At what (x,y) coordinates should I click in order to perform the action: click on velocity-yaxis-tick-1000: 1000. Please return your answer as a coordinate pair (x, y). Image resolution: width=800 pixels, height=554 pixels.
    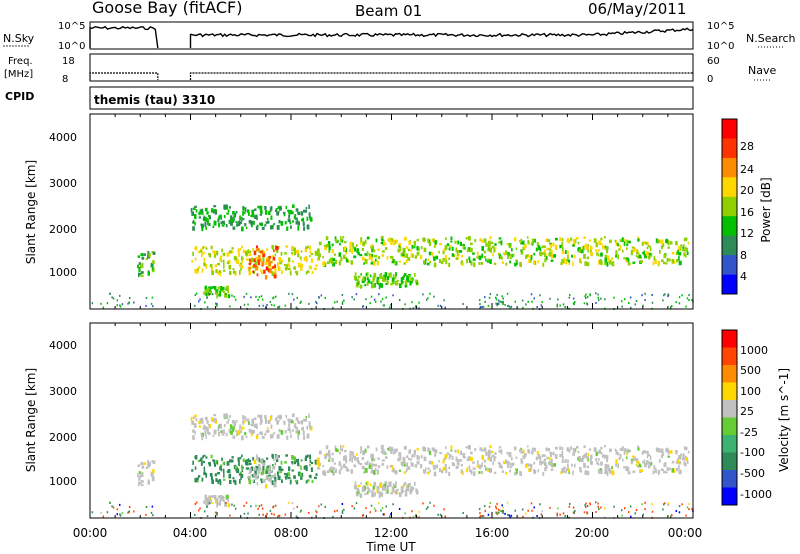
    Looking at the image, I should click on (63, 481).